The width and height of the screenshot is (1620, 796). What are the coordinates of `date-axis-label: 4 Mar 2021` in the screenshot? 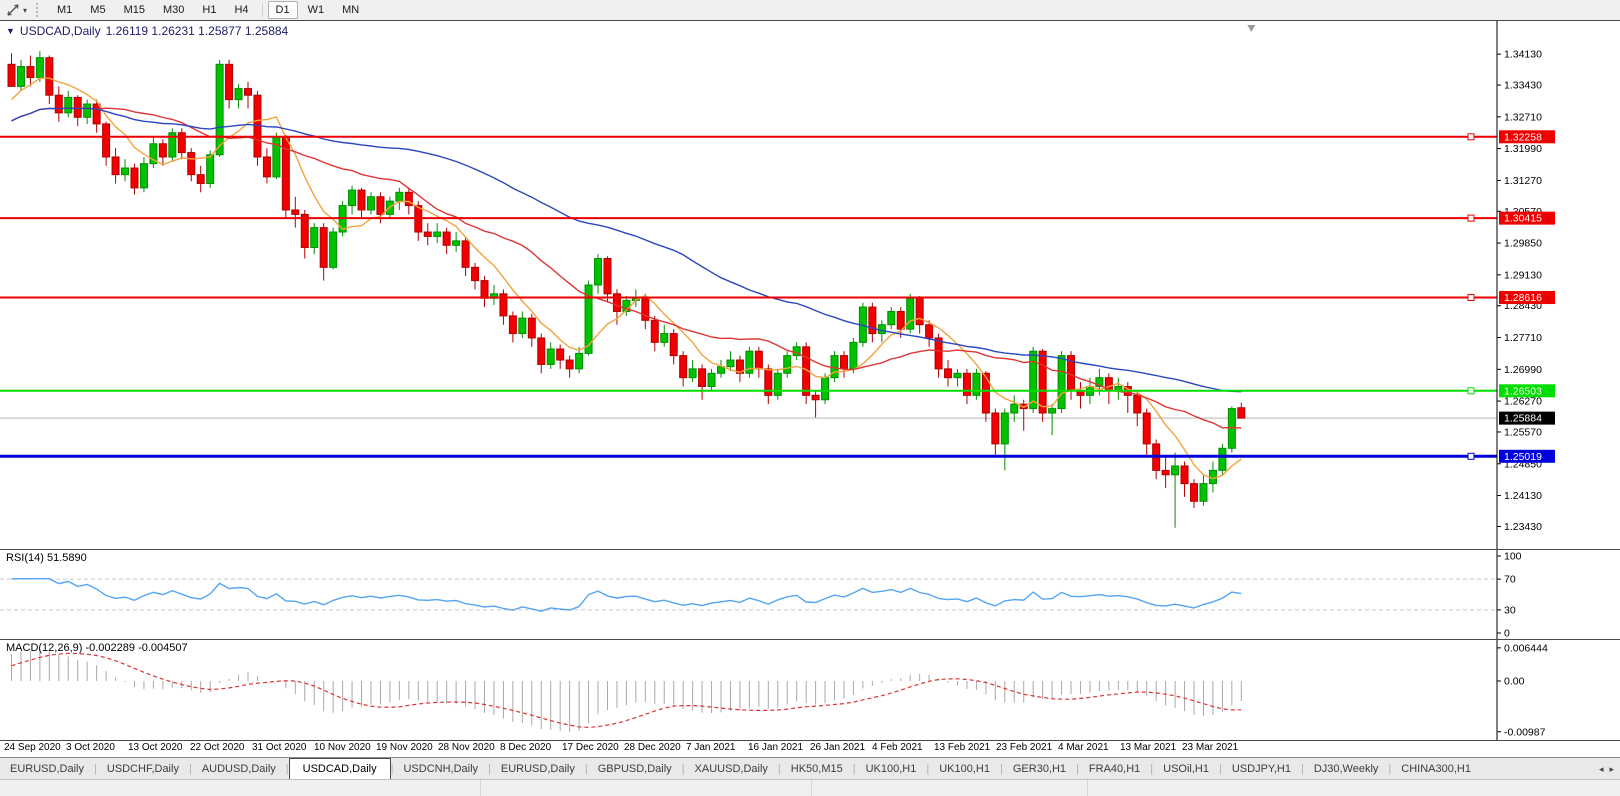 It's located at (1083, 747).